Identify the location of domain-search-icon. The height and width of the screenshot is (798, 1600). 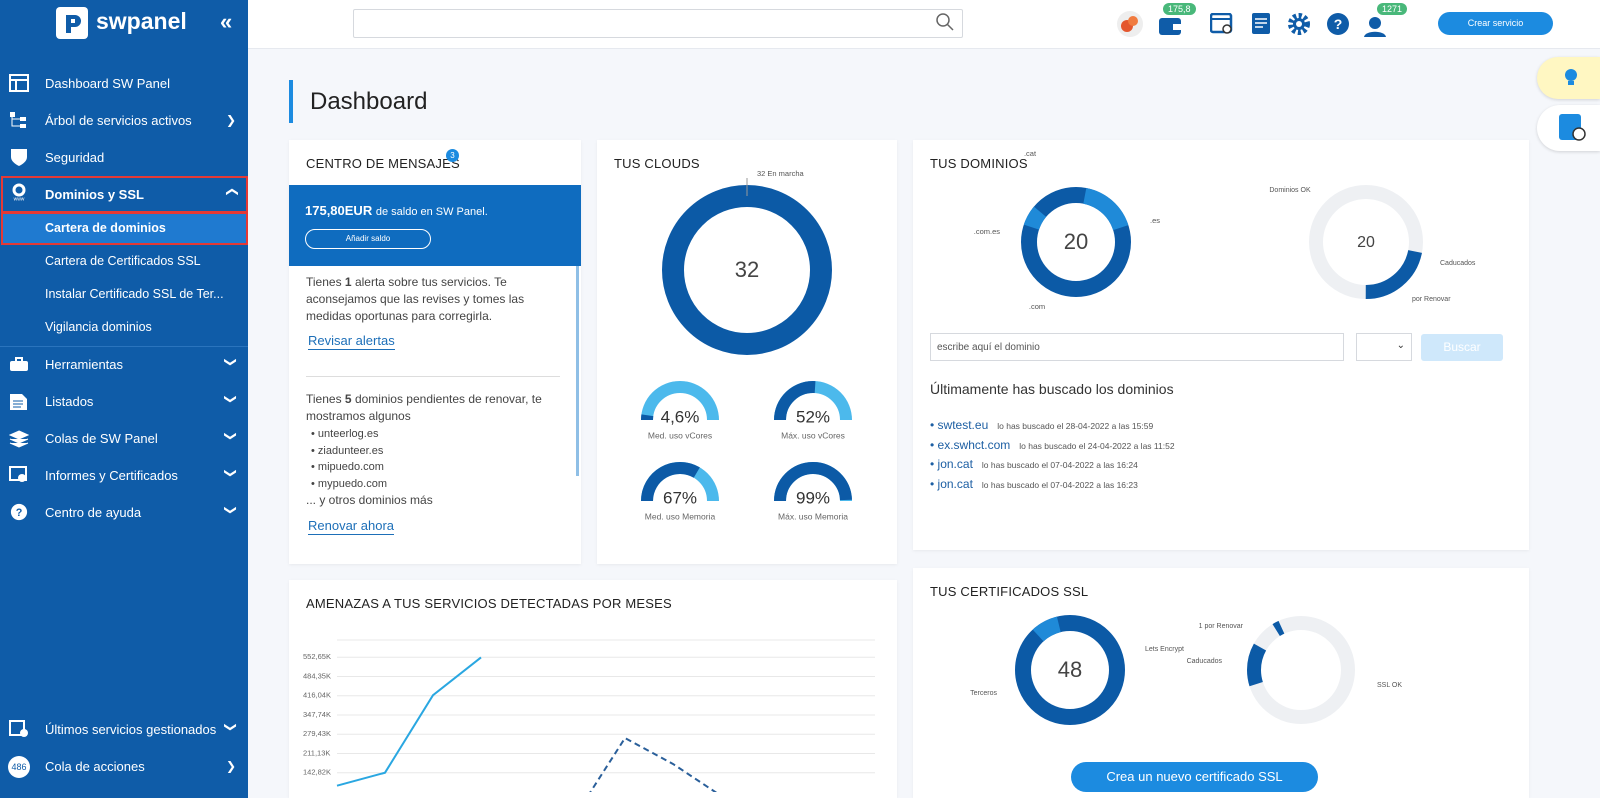
(1223, 25).